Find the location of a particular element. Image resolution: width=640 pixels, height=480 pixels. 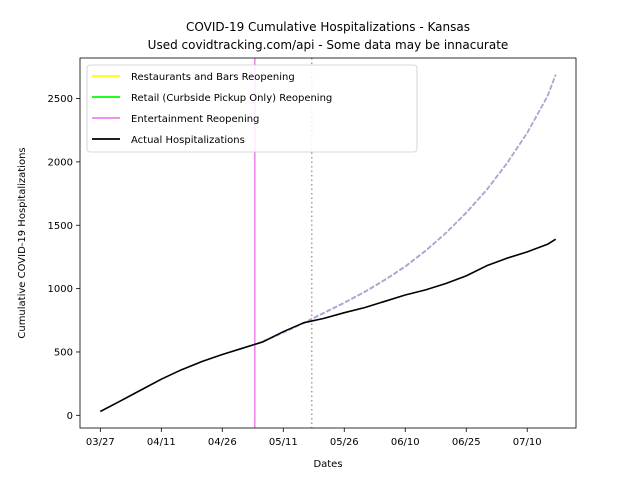

legend-label: Entertainment Reopening is located at coordinates (195, 119).